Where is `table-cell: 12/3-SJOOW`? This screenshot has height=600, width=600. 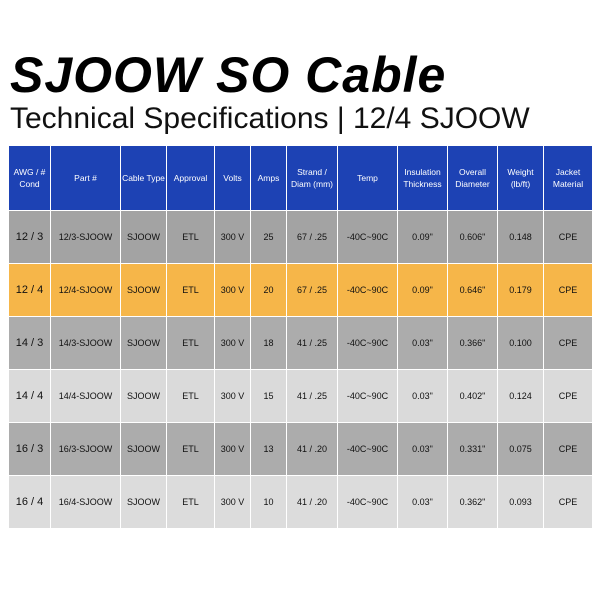
table-cell: 12/3-SJOOW is located at coordinates (85, 237).